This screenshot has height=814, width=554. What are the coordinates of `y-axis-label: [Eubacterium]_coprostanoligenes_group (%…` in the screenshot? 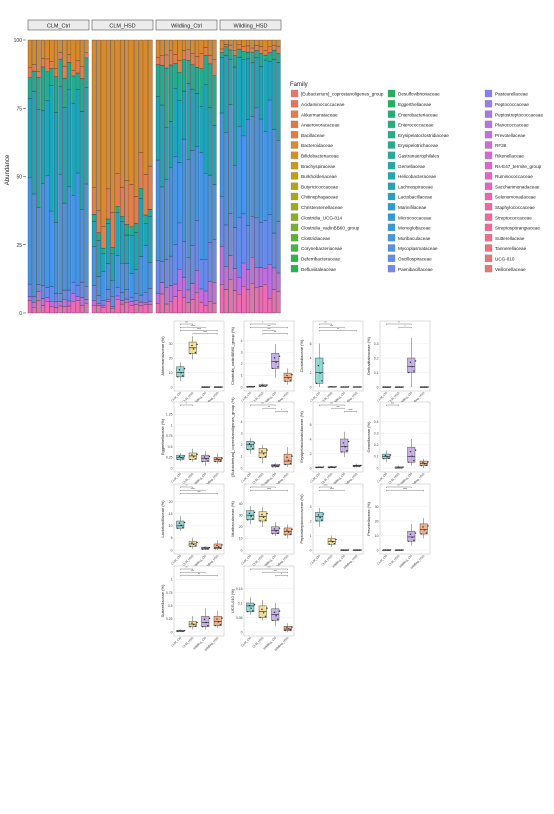 It's located at (232, 437).